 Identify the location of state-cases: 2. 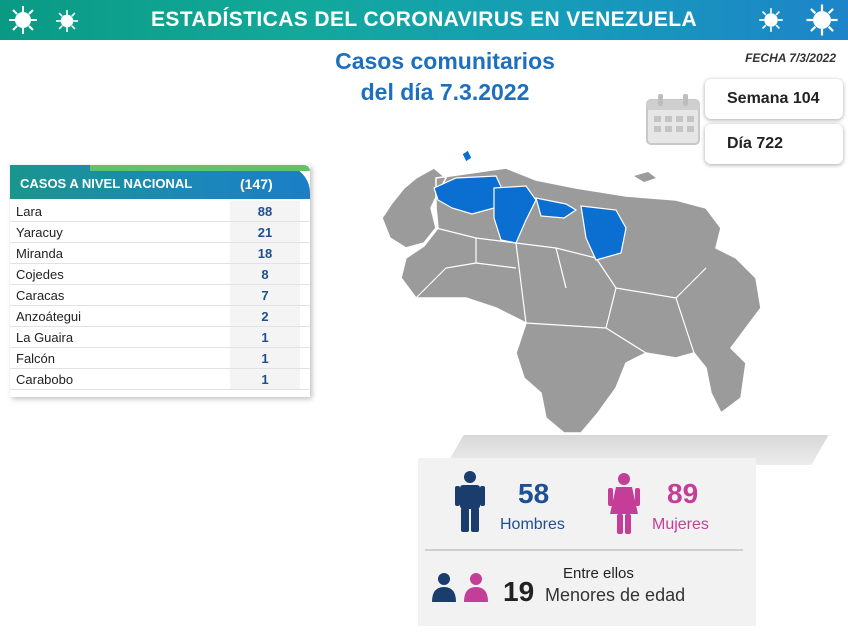
(265, 316).